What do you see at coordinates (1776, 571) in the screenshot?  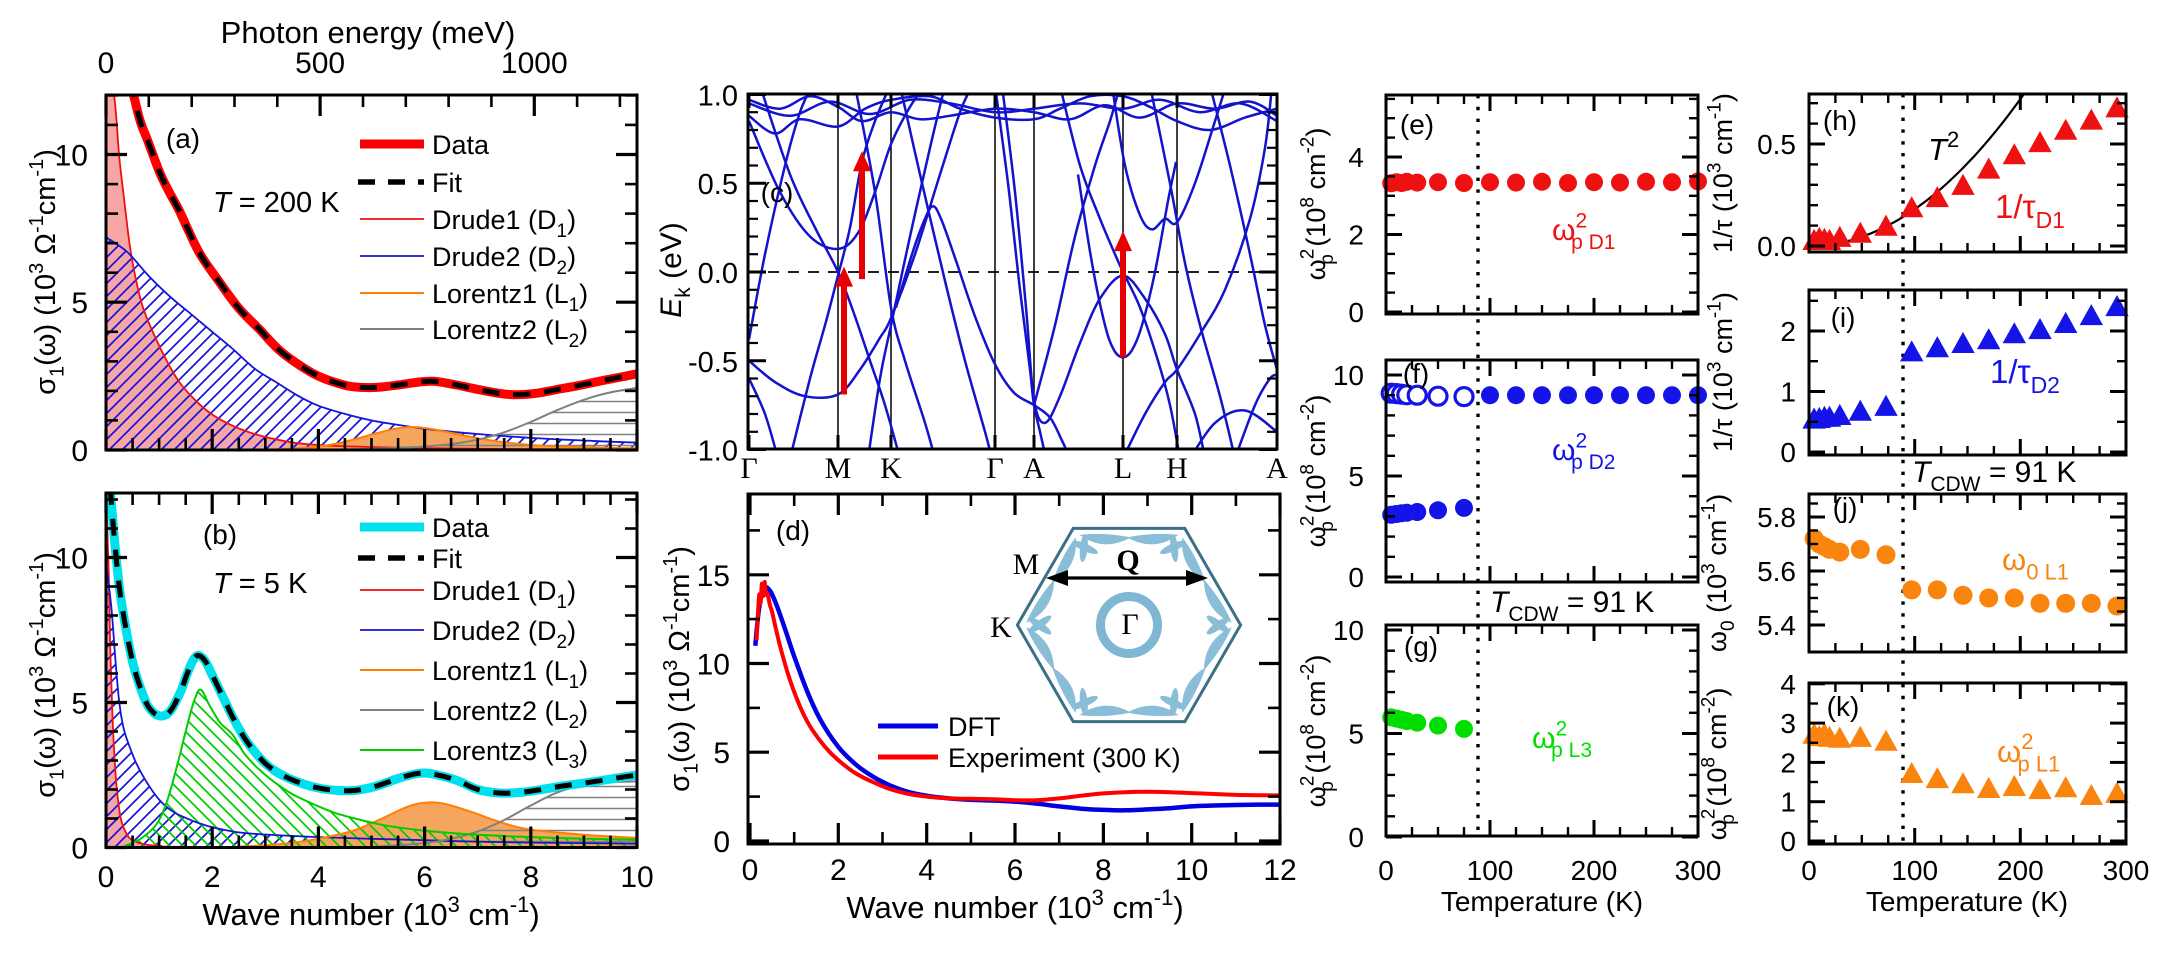 I see `svg-text: 5.6` at bounding box center [1776, 571].